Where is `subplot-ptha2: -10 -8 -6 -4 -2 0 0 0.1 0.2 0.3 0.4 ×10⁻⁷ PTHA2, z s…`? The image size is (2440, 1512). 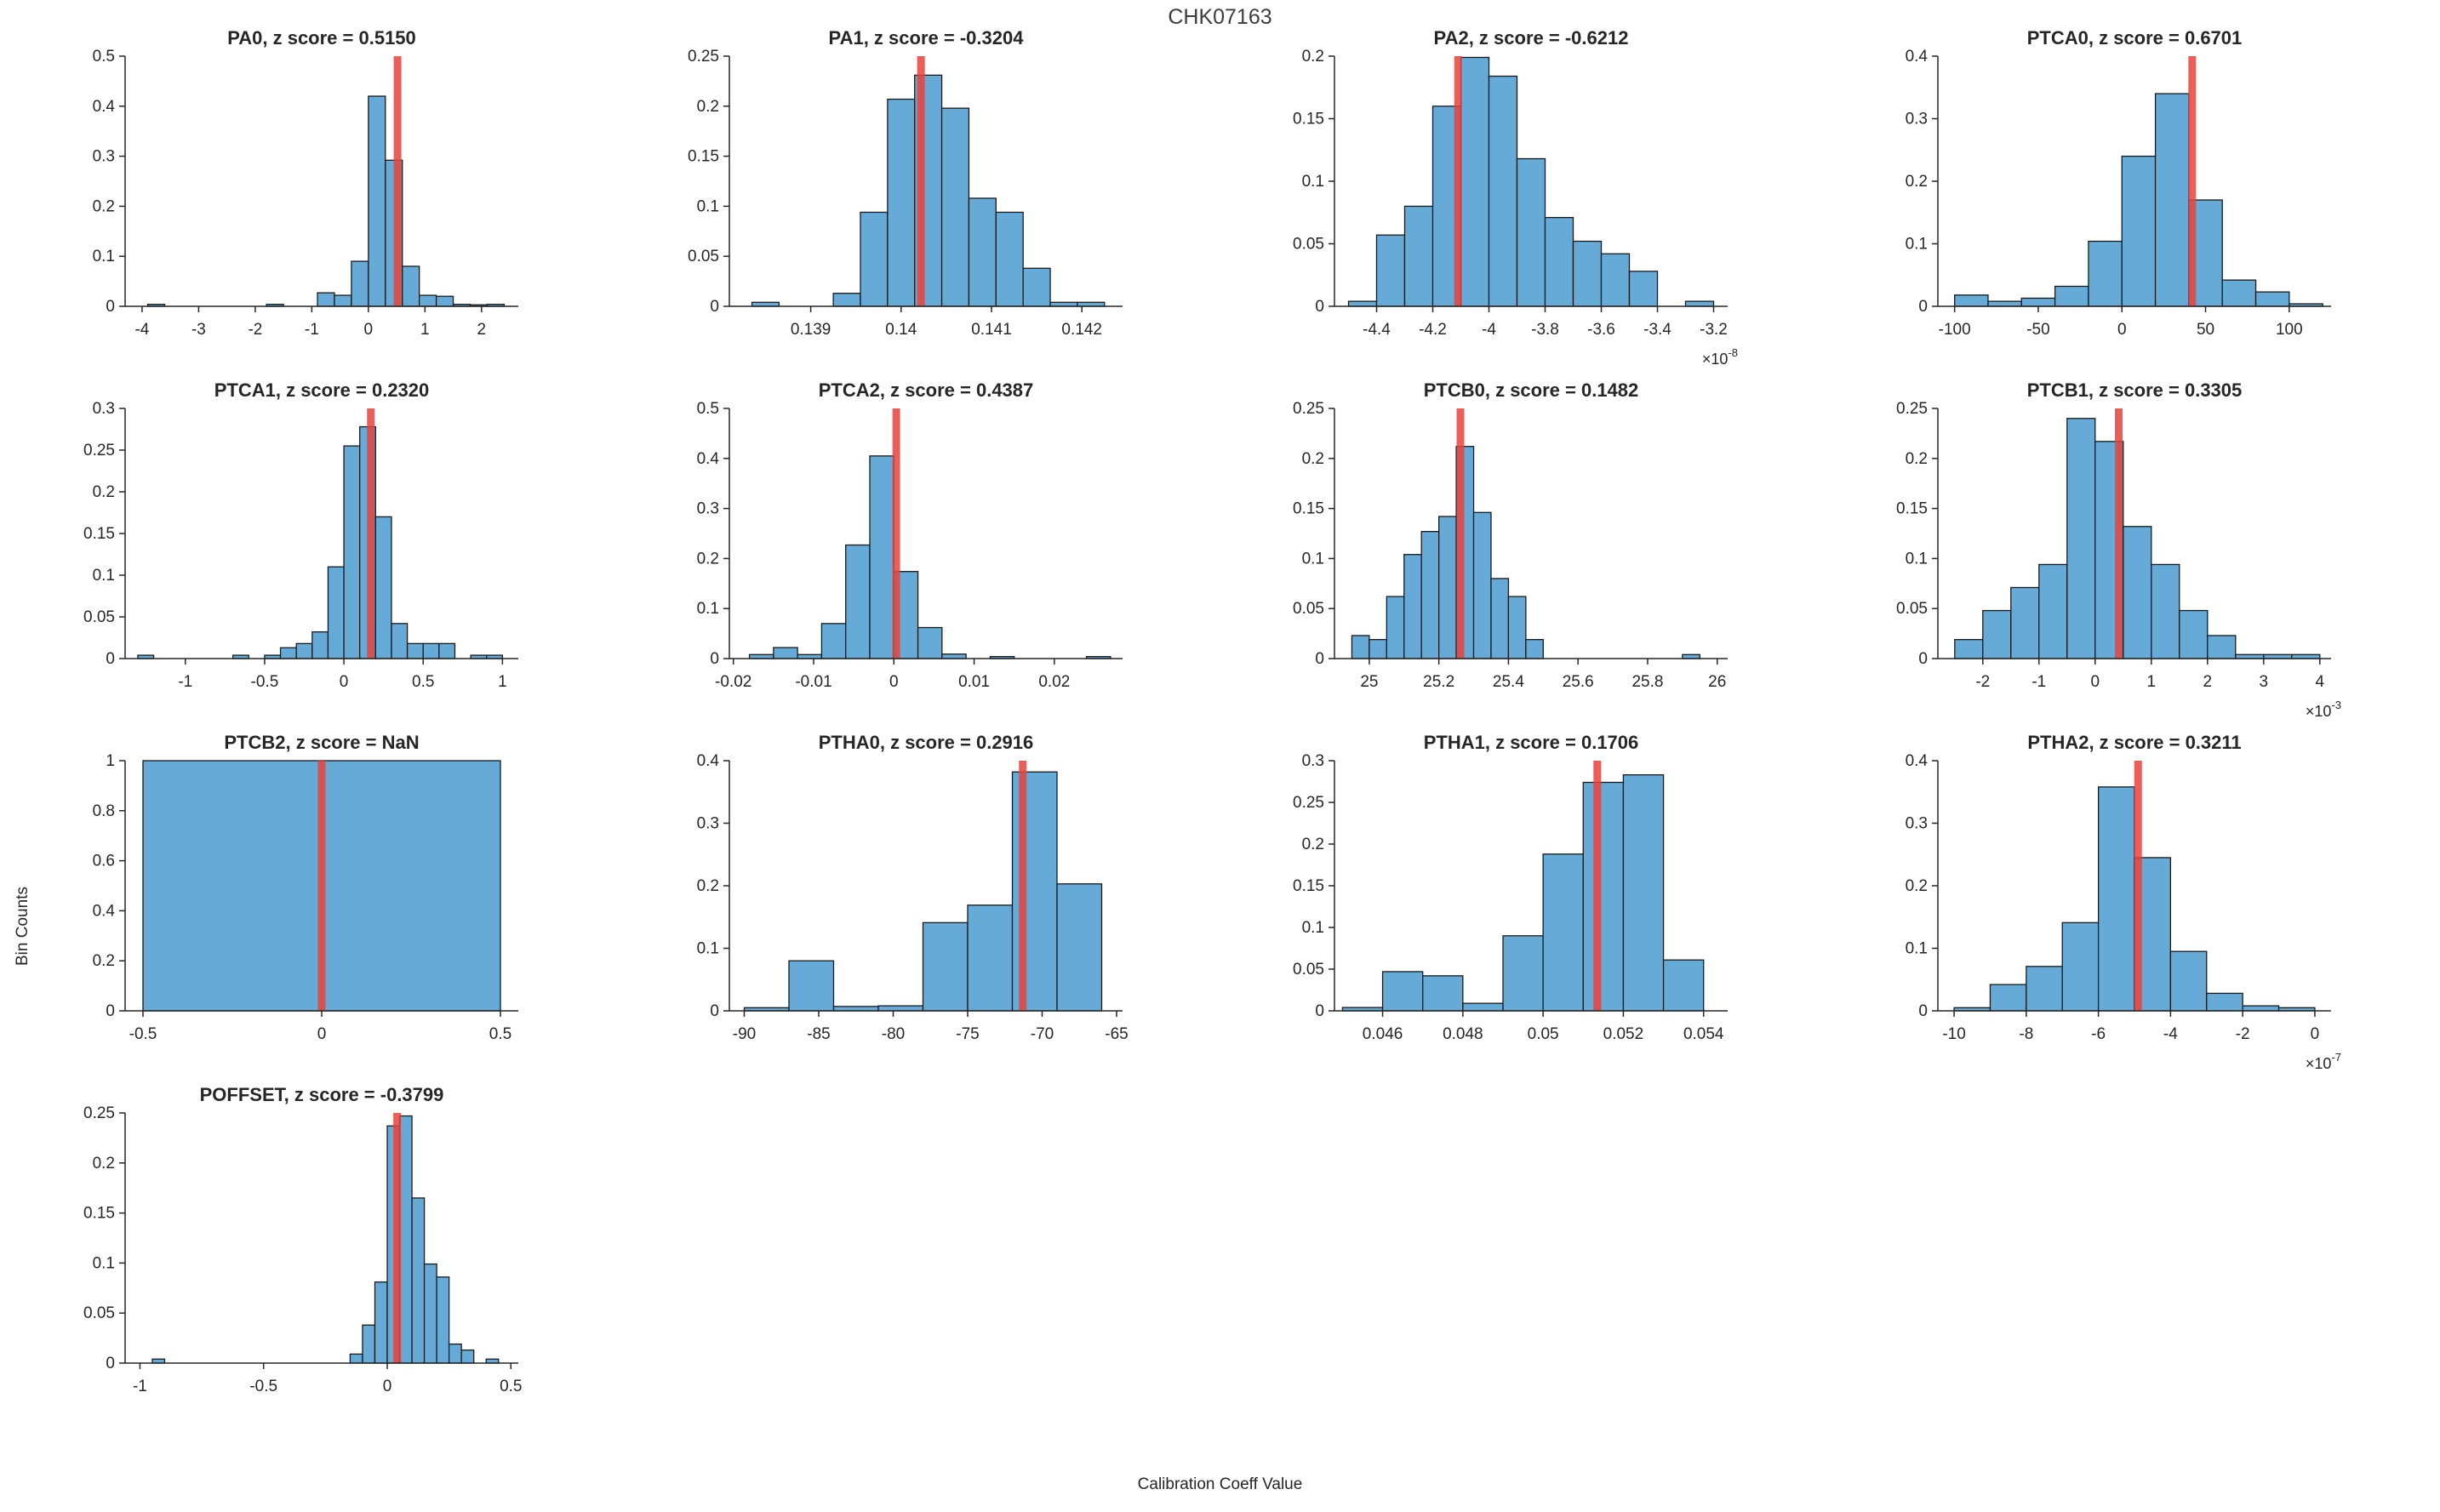 subplot-ptha2: -10 -8 -6 -4 -2 0 0 0.1 0.2 0.3 0.4 ×10⁻⁷ PTHA2, z s… is located at coordinates (2123, 902).